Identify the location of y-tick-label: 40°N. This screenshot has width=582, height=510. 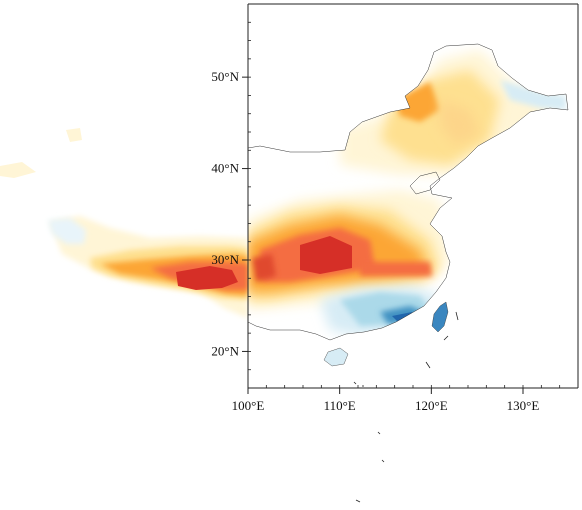
(225, 168).